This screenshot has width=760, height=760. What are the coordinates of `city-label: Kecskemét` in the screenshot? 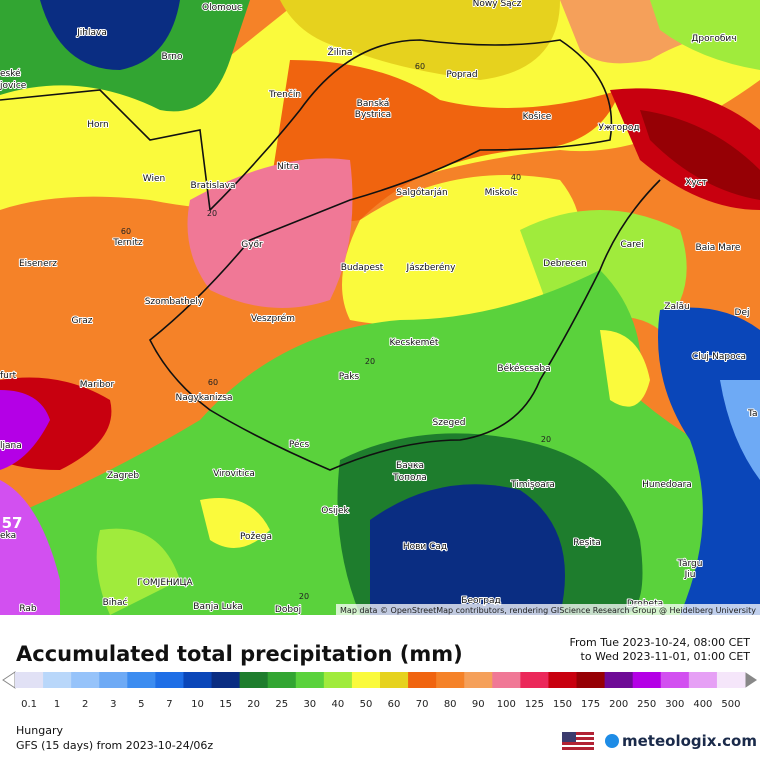 It's located at (414, 342).